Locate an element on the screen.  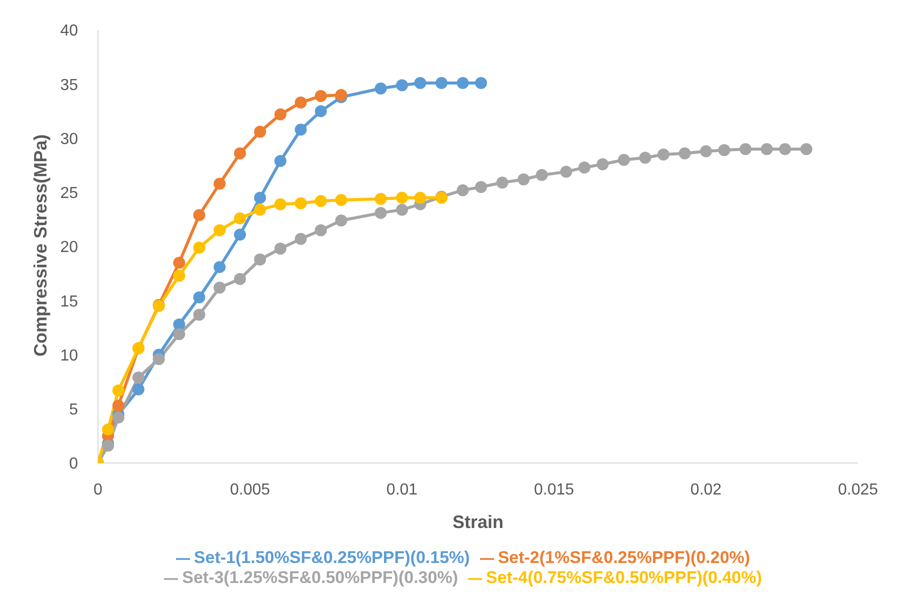
y-axis-title: Compressive Stress(MPa) is located at coordinates (40, 245).